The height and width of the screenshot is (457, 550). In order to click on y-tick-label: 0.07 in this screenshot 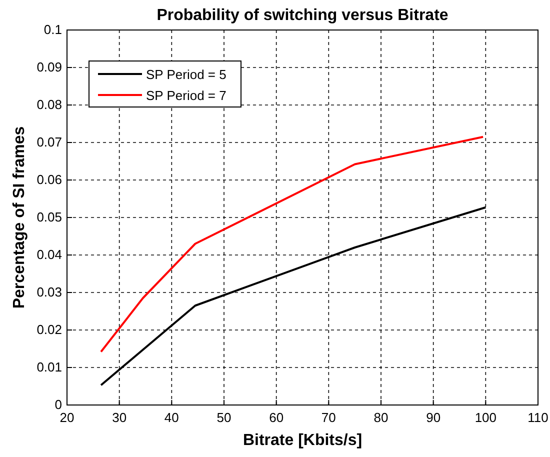, I will do `click(49, 142)`.